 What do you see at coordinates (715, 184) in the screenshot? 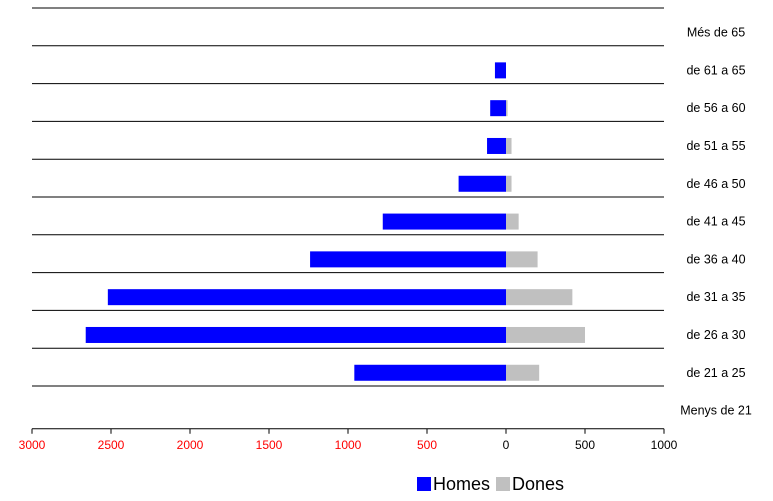
I see `category-label: de 46 a 50` at bounding box center [715, 184].